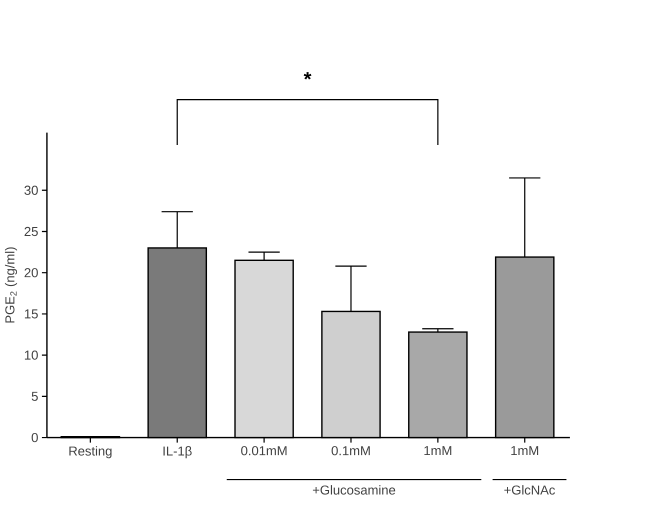 Image resolution: width=657 pixels, height=506 pixels. What do you see at coordinates (529, 490) in the screenshot?
I see `text: +GlcNAc` at bounding box center [529, 490].